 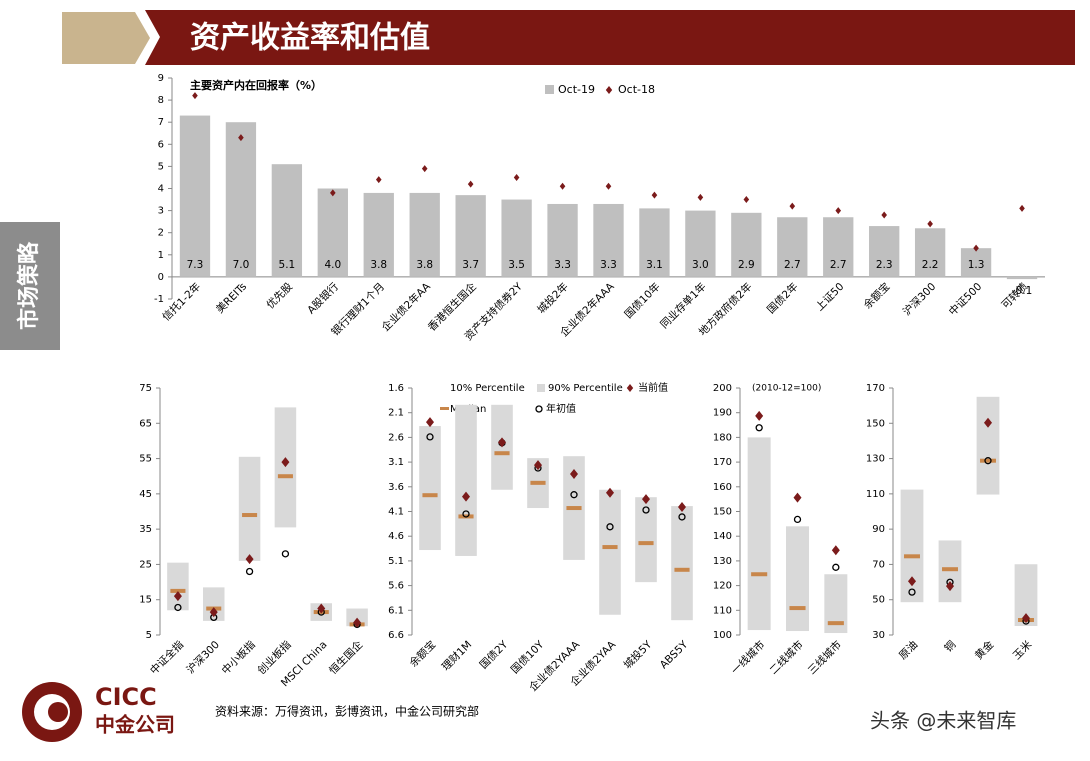 I want to click on value-label: 3.7, so click(x=470, y=265).